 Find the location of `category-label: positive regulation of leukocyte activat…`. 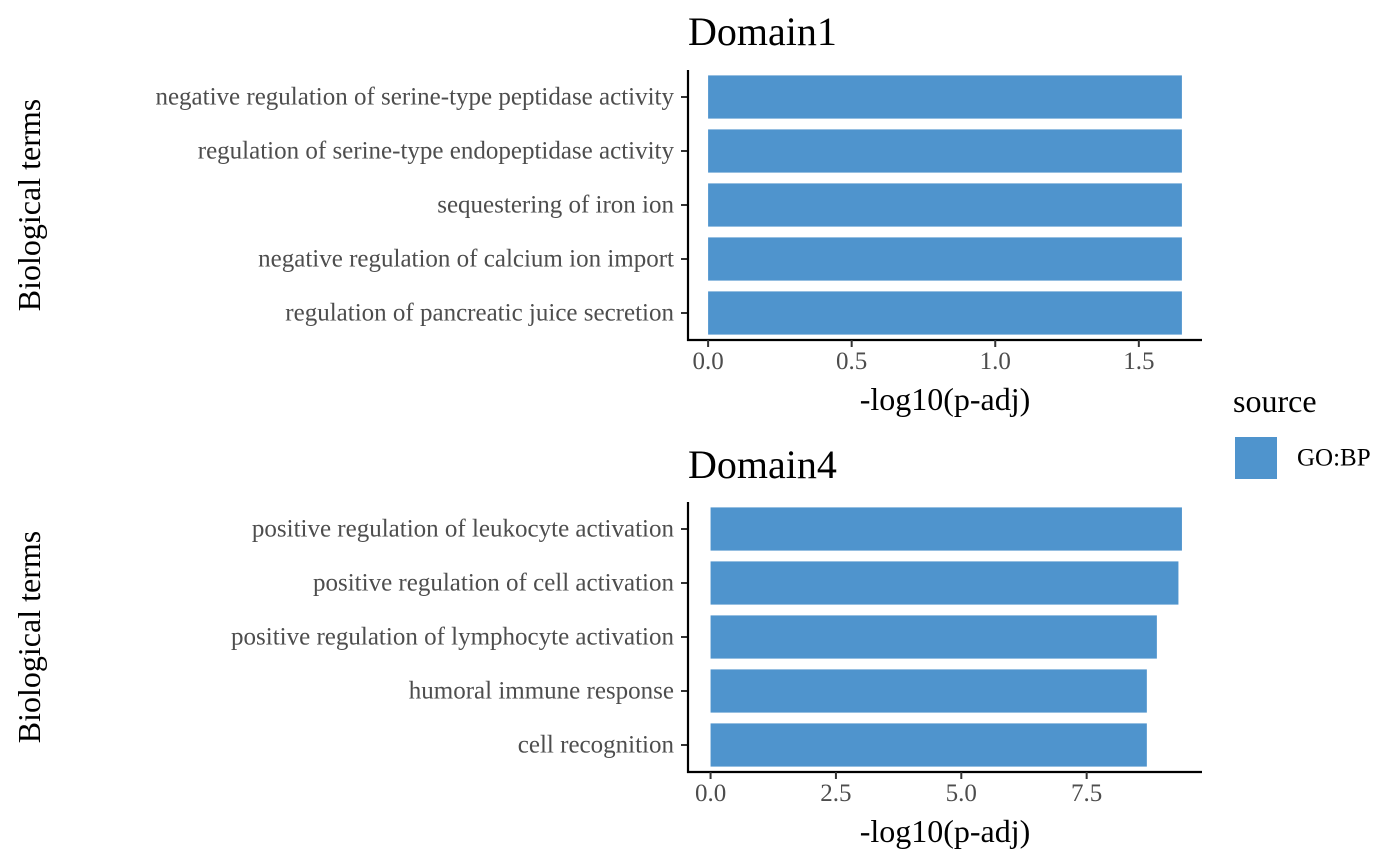

category-label: positive regulation of leukocyte activat… is located at coordinates (463, 529).